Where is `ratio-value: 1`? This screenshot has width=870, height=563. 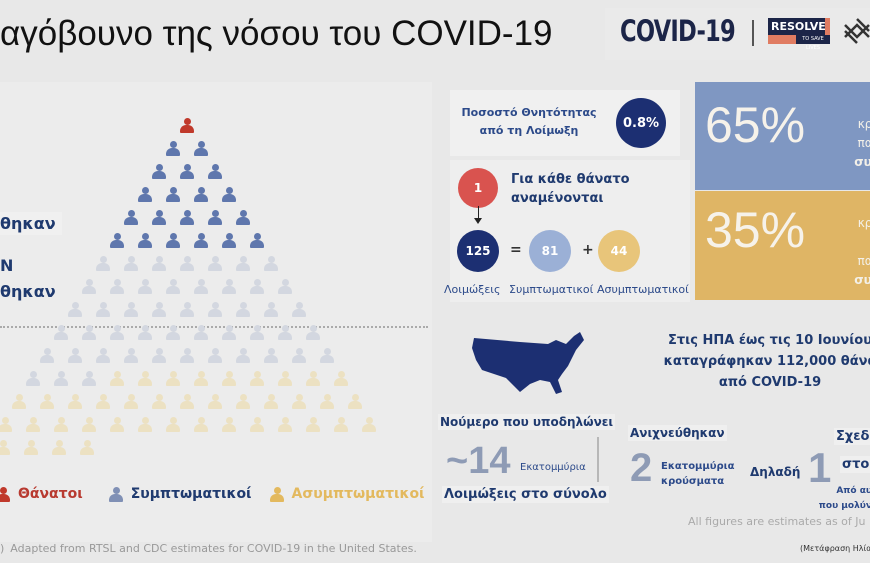
ratio-value: 1 is located at coordinates (820, 467).